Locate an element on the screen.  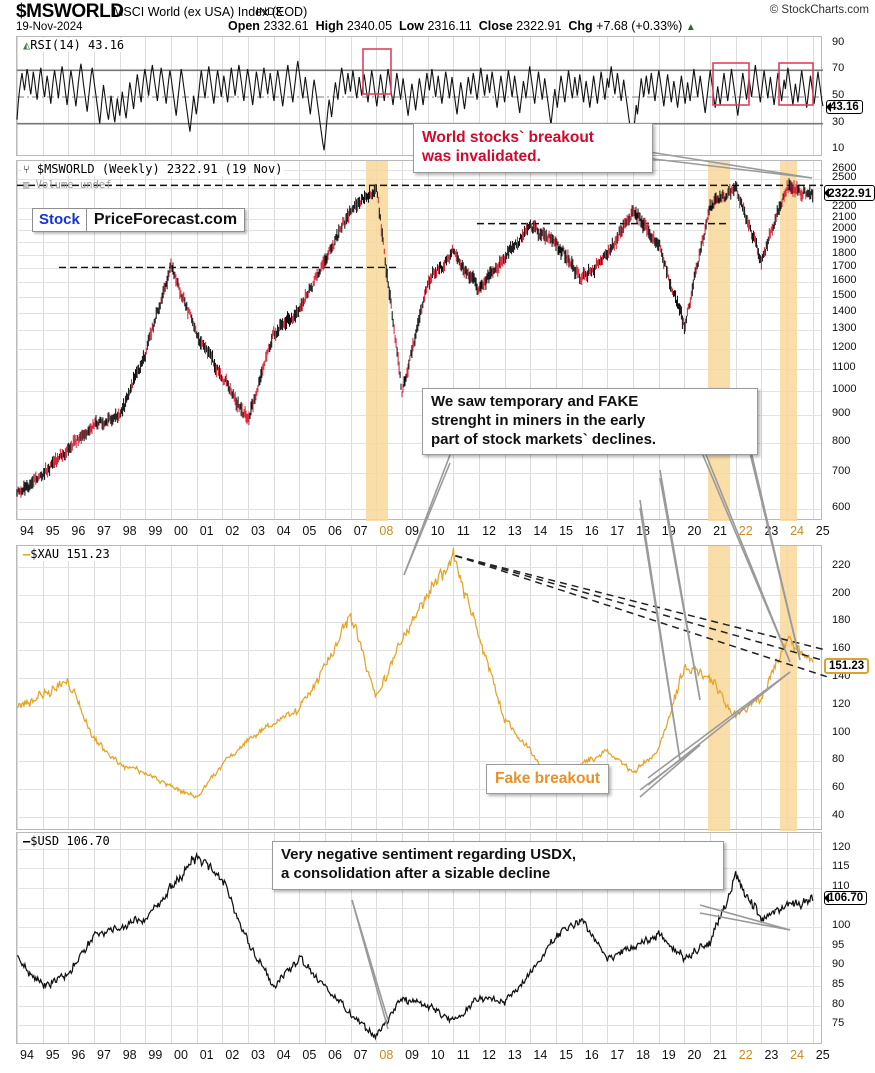
axis-tick-label: 1000 is located at coordinates (844, 388).